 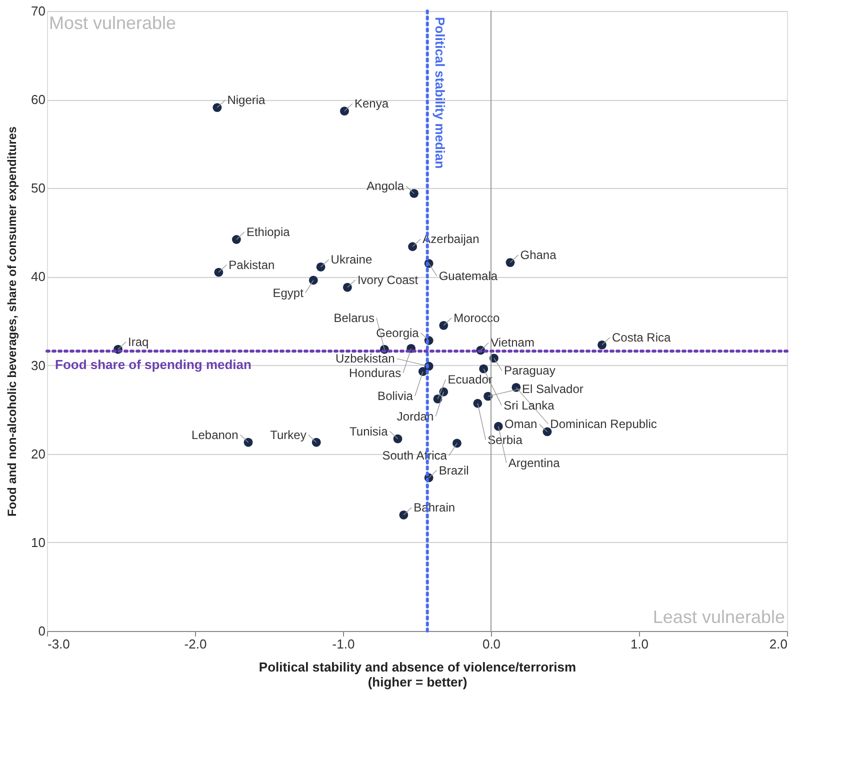 What do you see at coordinates (512, 343) in the screenshot?
I see `data-label: Vietnam` at bounding box center [512, 343].